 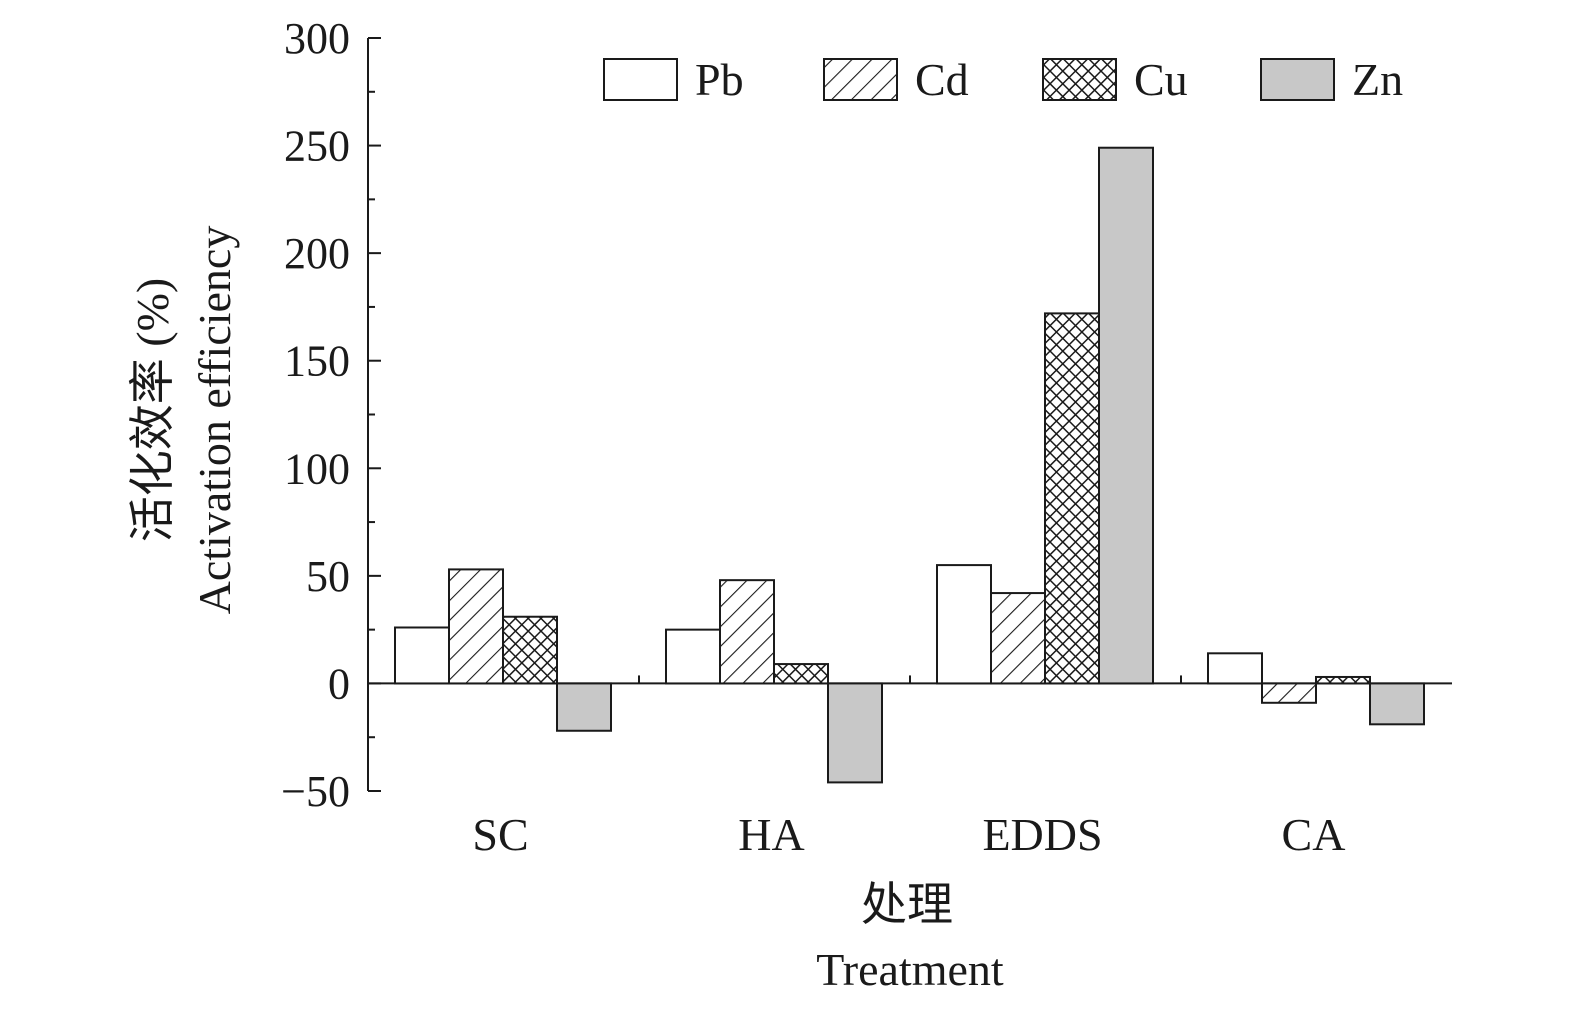 What do you see at coordinates (801, 674) in the screenshot?
I see `bar-cu-ha` at bounding box center [801, 674].